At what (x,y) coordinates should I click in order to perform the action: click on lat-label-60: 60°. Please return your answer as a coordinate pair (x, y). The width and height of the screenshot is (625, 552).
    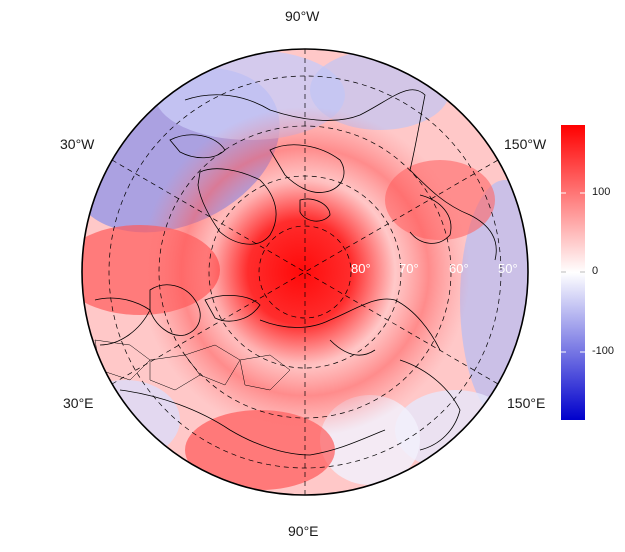
    Looking at the image, I should click on (459, 268).